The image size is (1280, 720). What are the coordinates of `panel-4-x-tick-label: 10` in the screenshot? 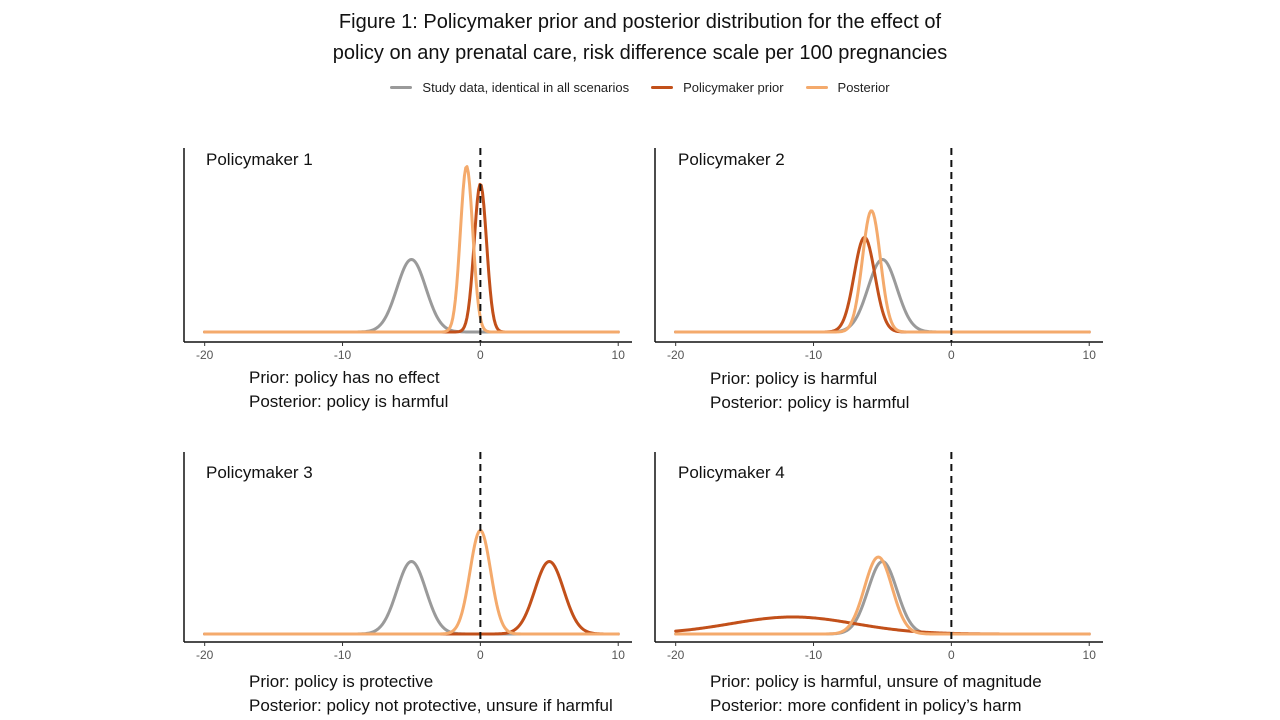 It's located at (1090, 655).